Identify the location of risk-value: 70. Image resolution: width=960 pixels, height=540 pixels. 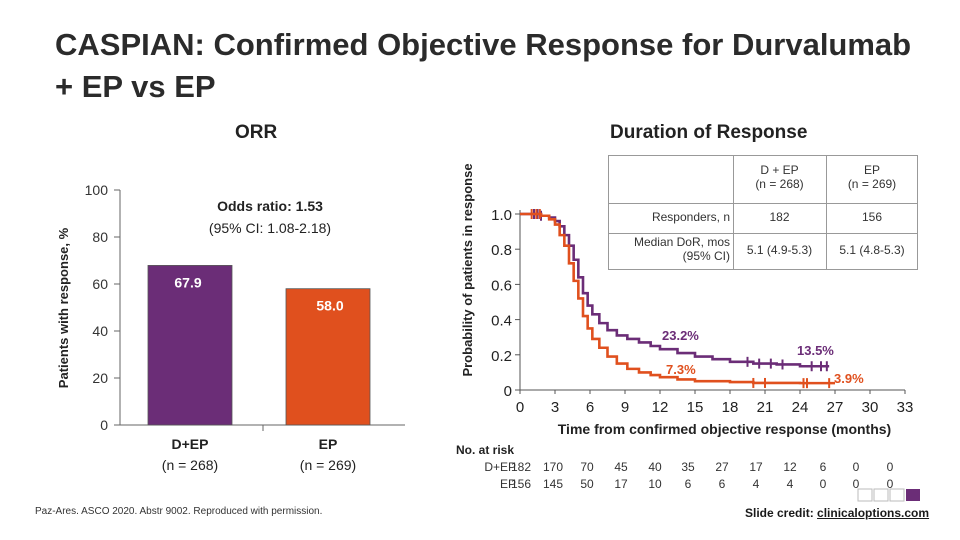
(587, 467).